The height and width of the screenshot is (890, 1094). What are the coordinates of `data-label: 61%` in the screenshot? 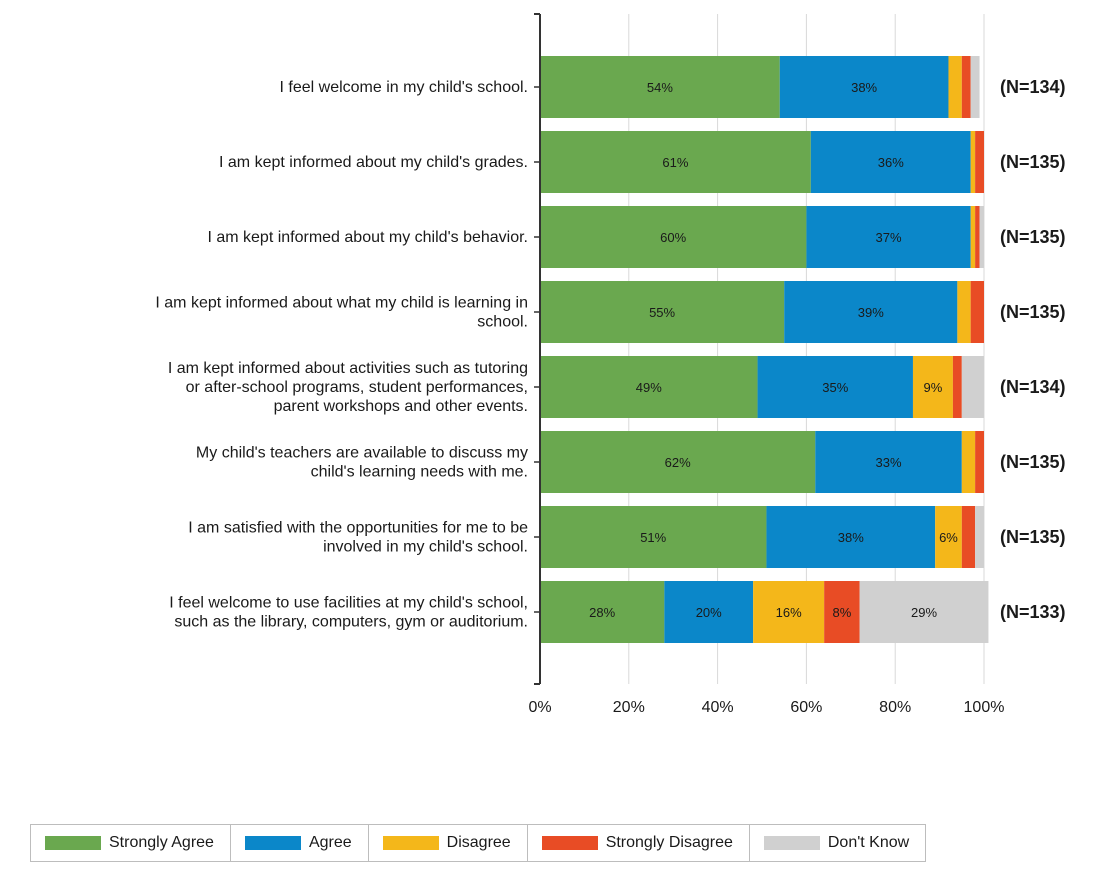 It's located at (675, 162).